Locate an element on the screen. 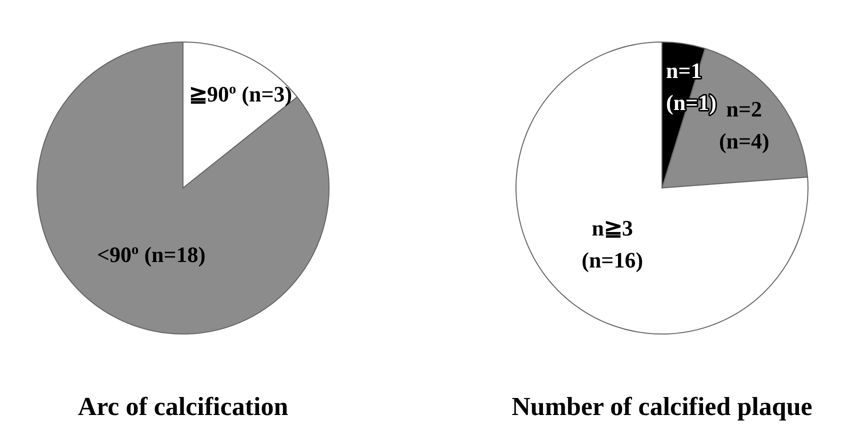  slice-label: <90$^{o}$ is located at coordinates (118, 254).